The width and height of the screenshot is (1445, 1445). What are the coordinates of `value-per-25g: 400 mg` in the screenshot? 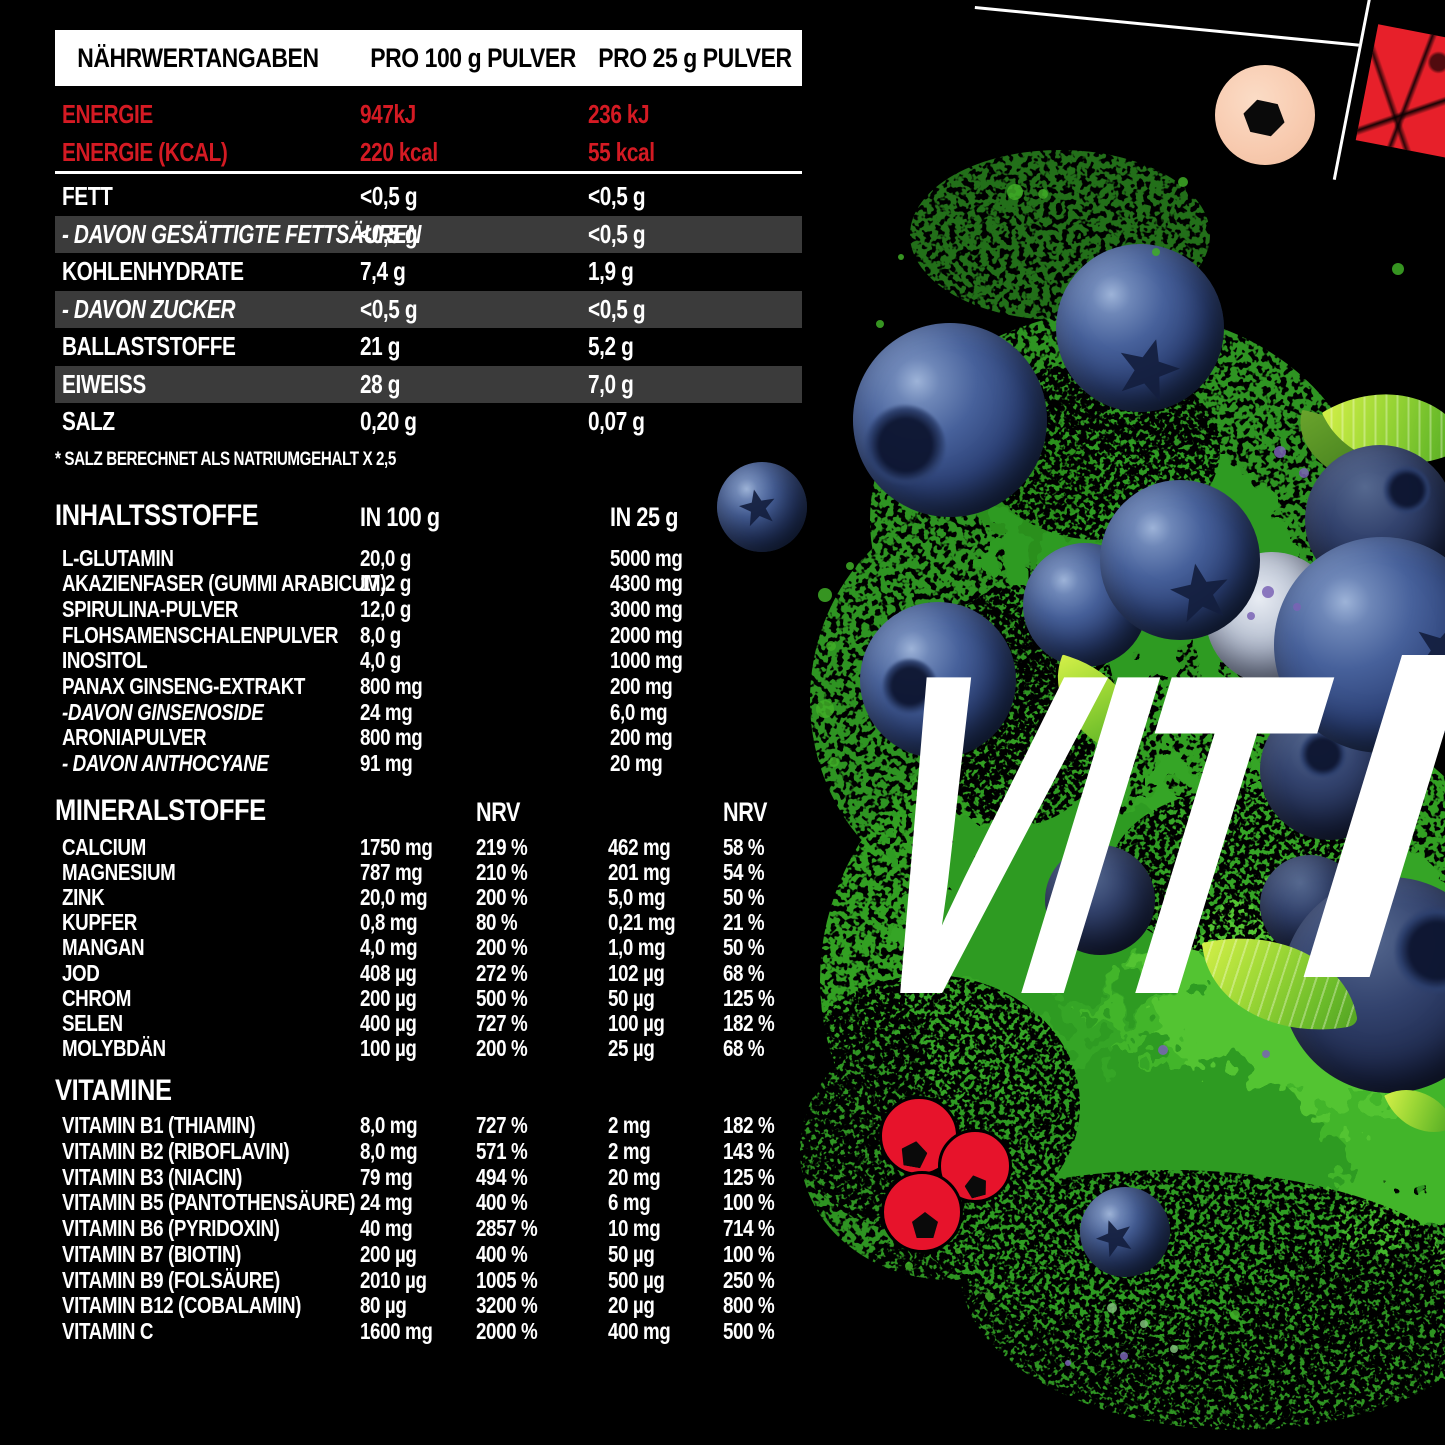 It's located at (639, 1330).